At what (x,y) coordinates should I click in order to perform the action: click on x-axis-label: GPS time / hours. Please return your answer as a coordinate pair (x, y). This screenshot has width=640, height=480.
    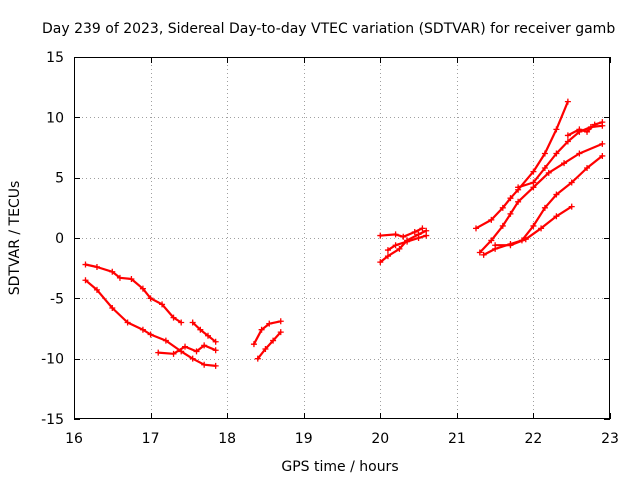
    Looking at the image, I should click on (339, 467).